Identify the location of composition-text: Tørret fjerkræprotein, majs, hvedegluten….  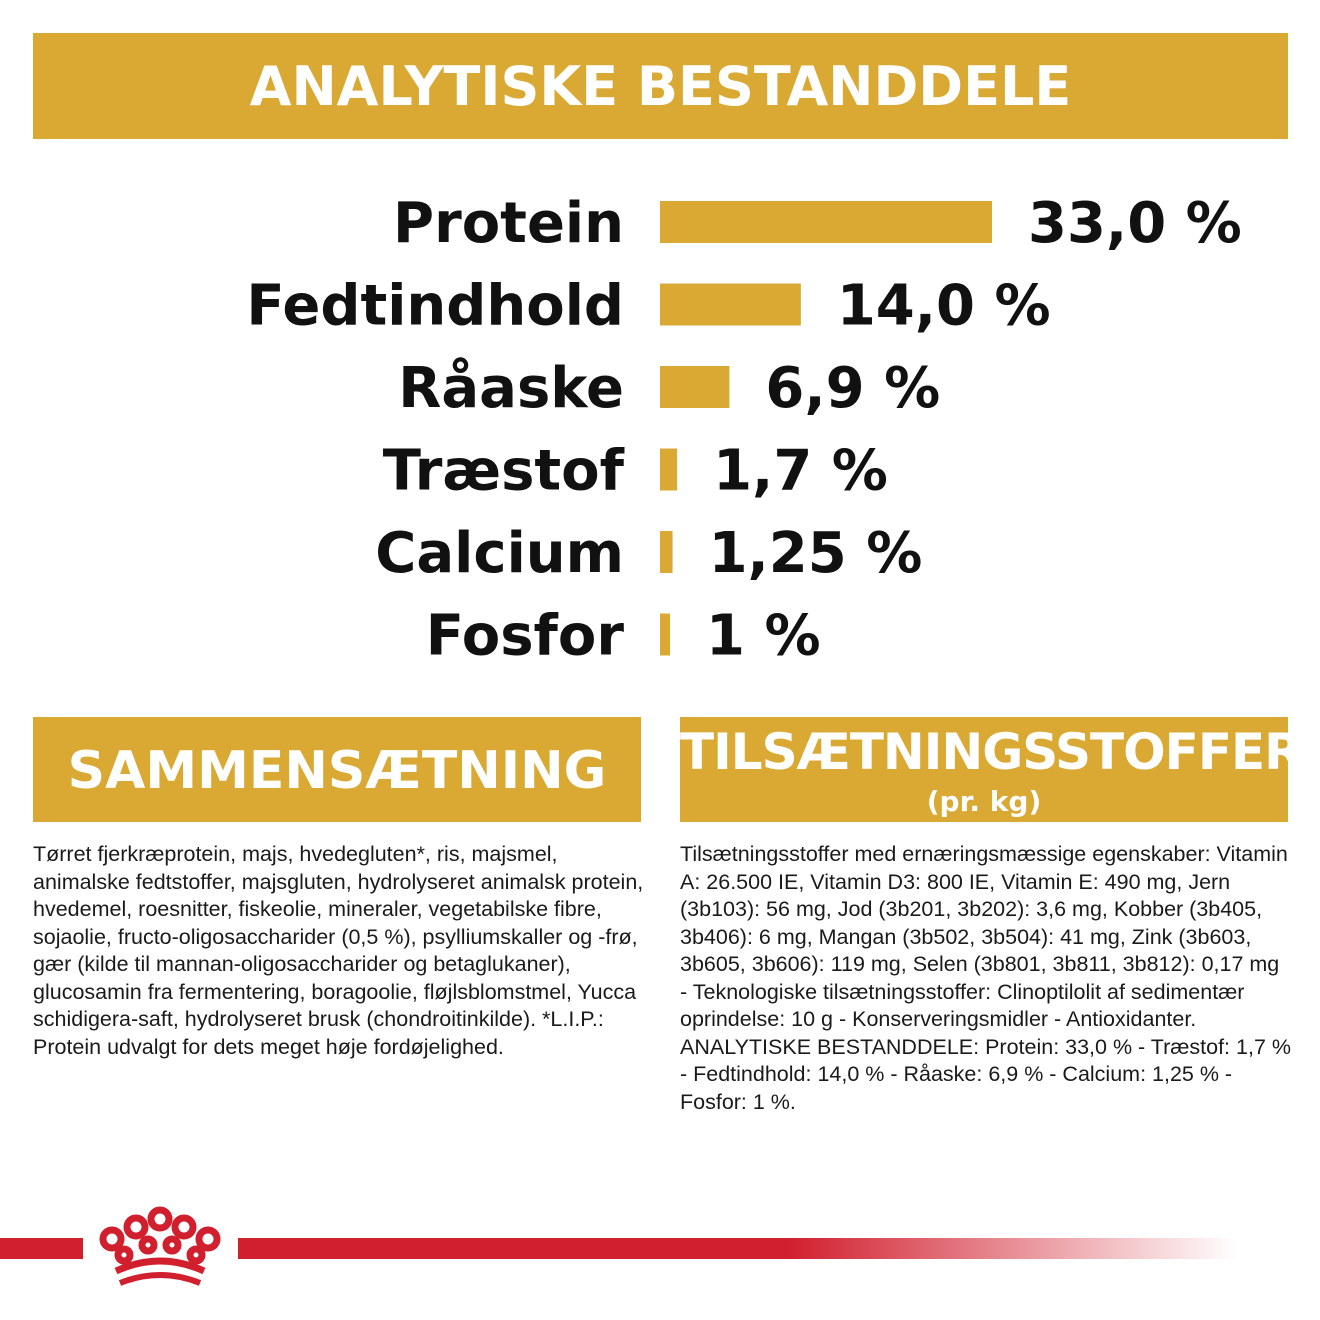
(338, 950).